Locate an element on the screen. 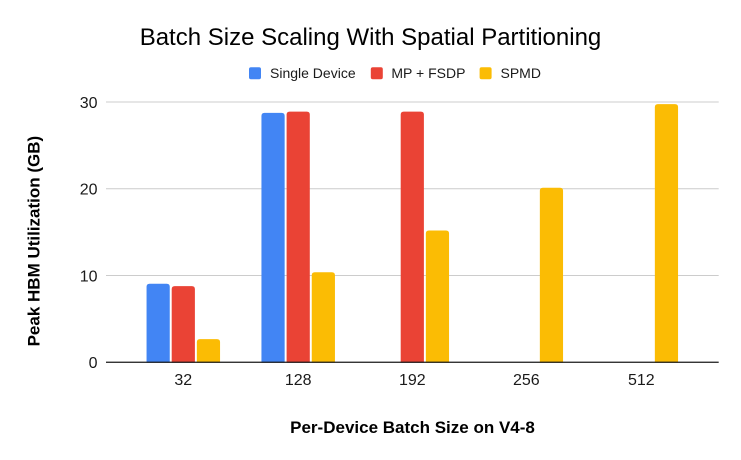 The width and height of the screenshot is (741, 460). svg-text: 256 is located at coordinates (526, 380).